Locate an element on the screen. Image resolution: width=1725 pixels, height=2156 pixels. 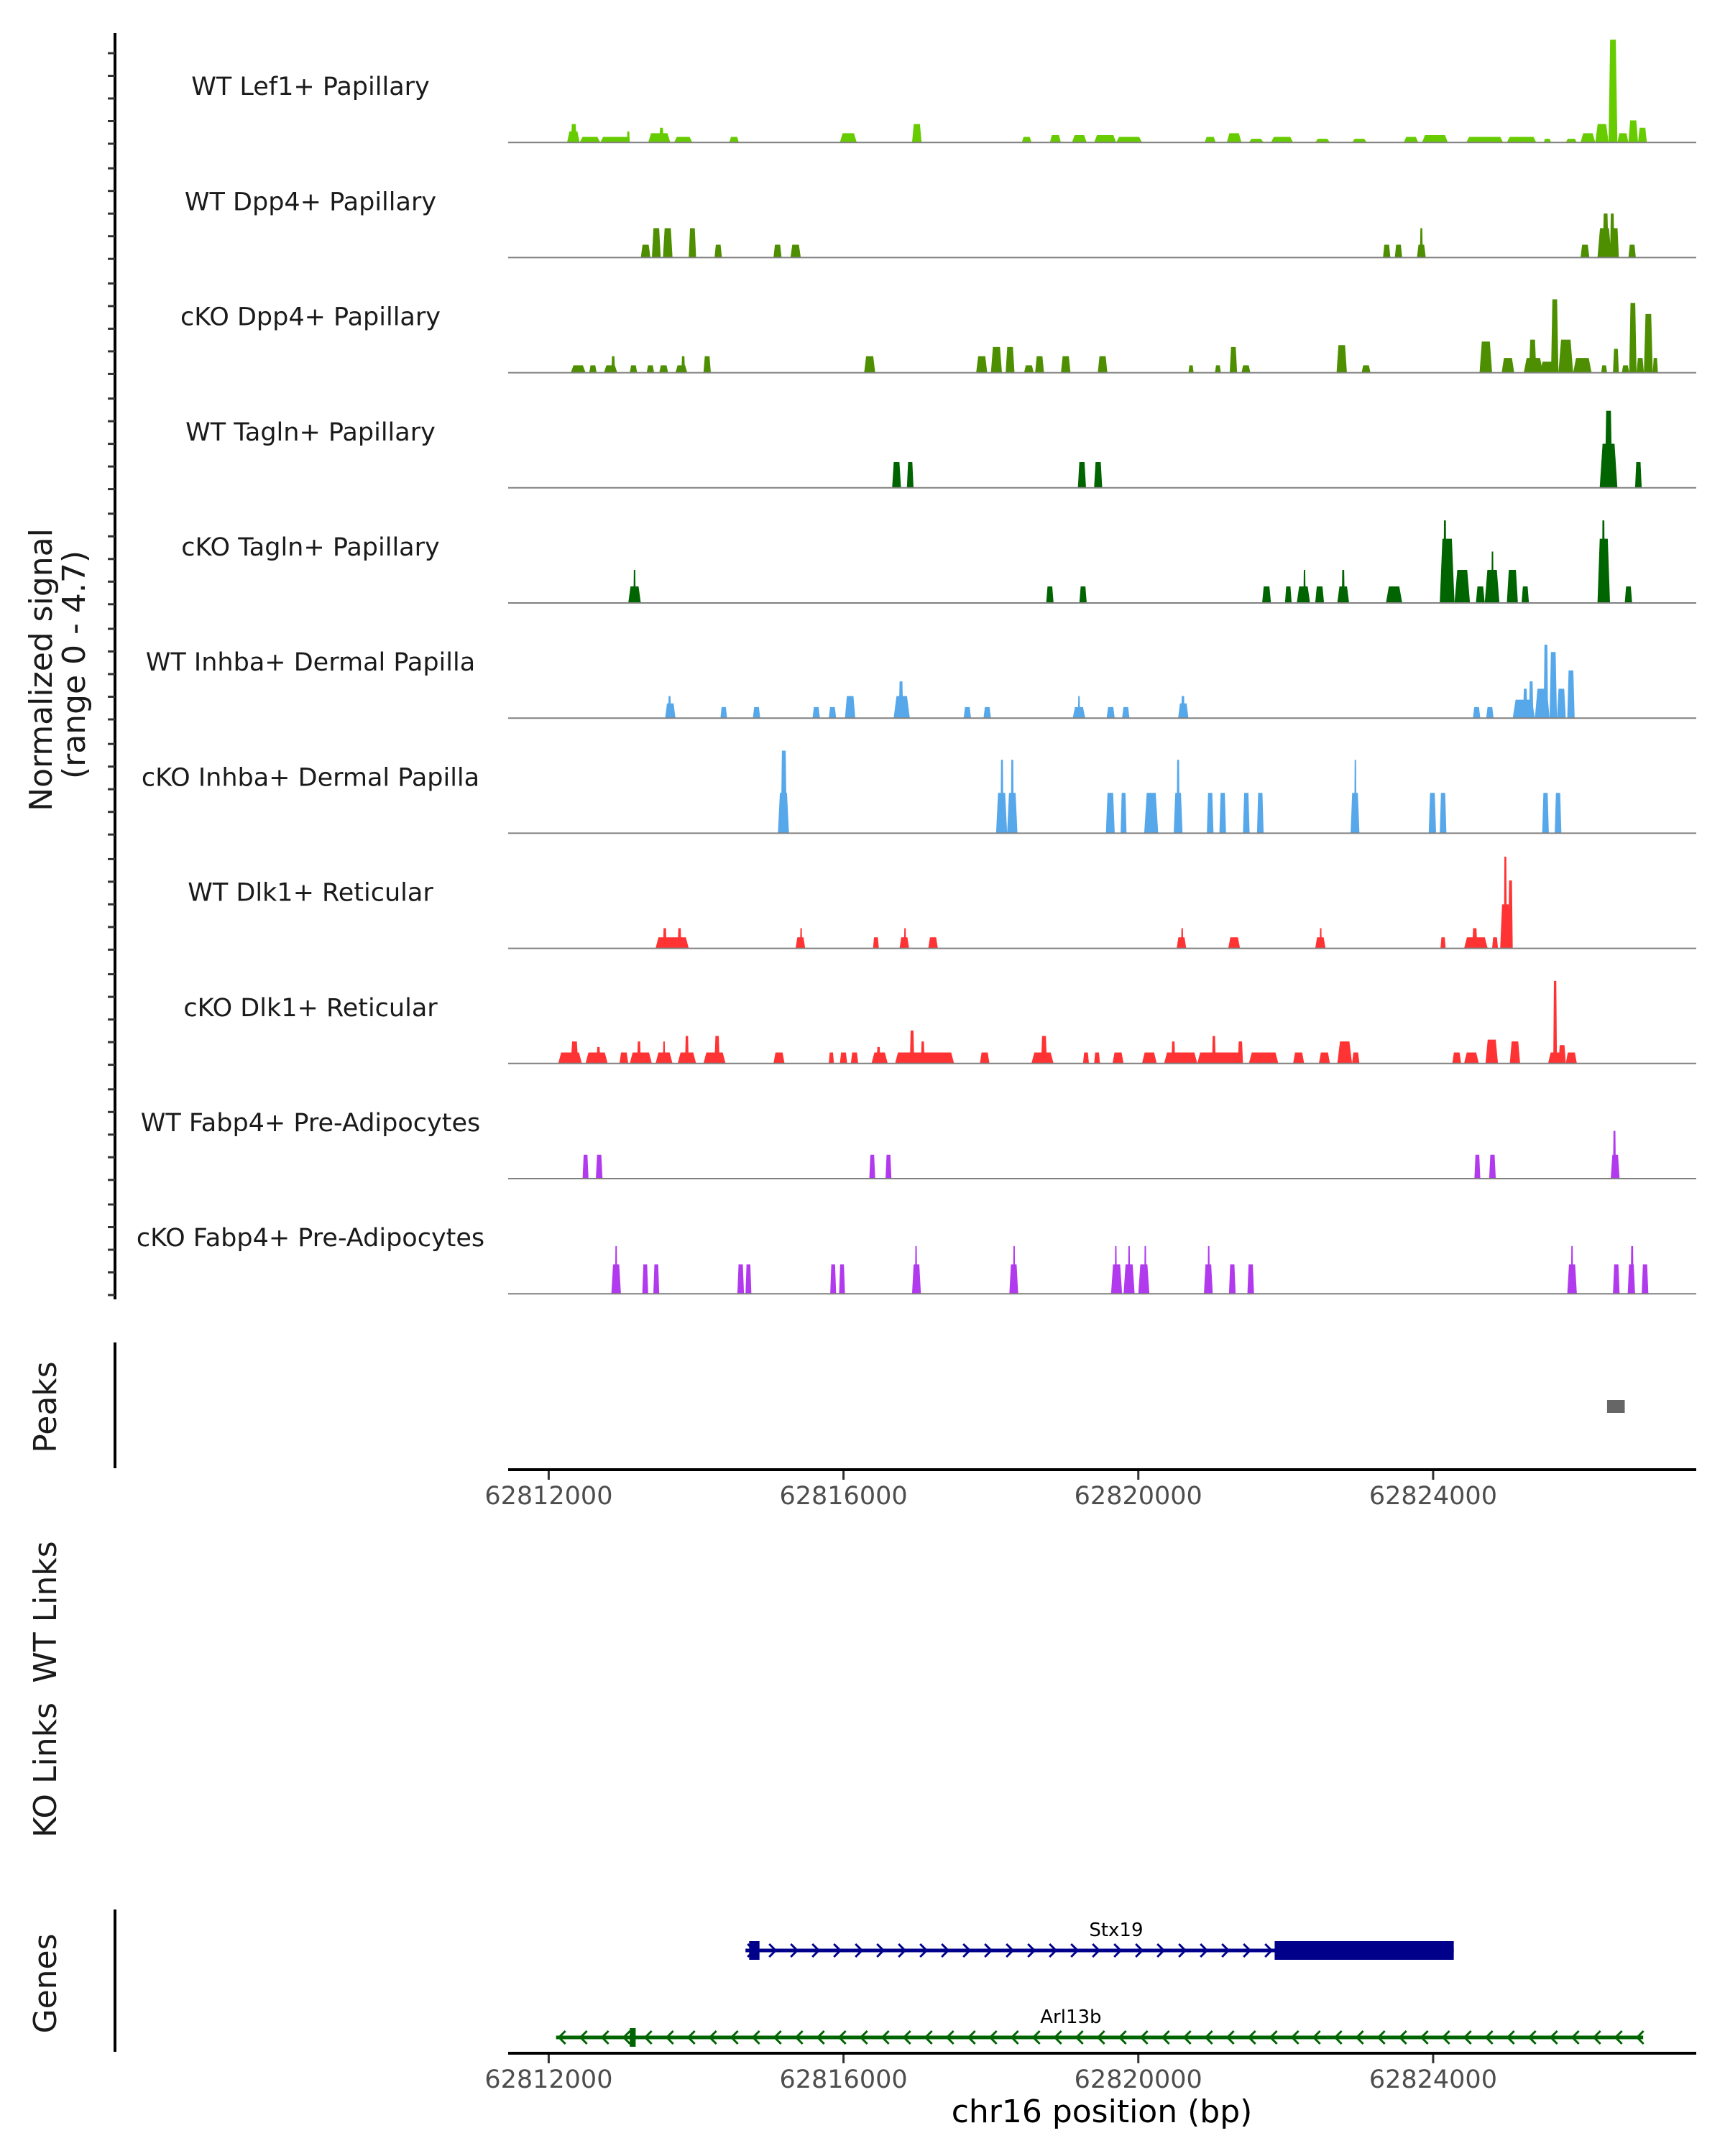
track-4: WT Tagln+ Papillary is located at coordinates (940, 449).